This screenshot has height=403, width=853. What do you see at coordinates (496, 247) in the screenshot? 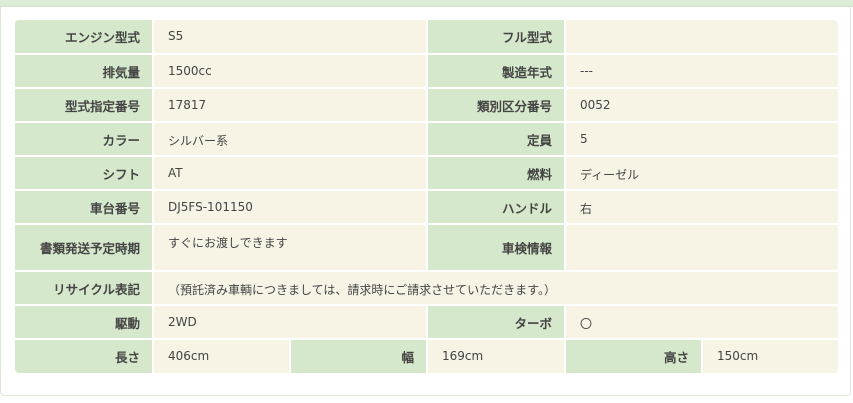
I see `spec-label: 車検情報` at bounding box center [496, 247].